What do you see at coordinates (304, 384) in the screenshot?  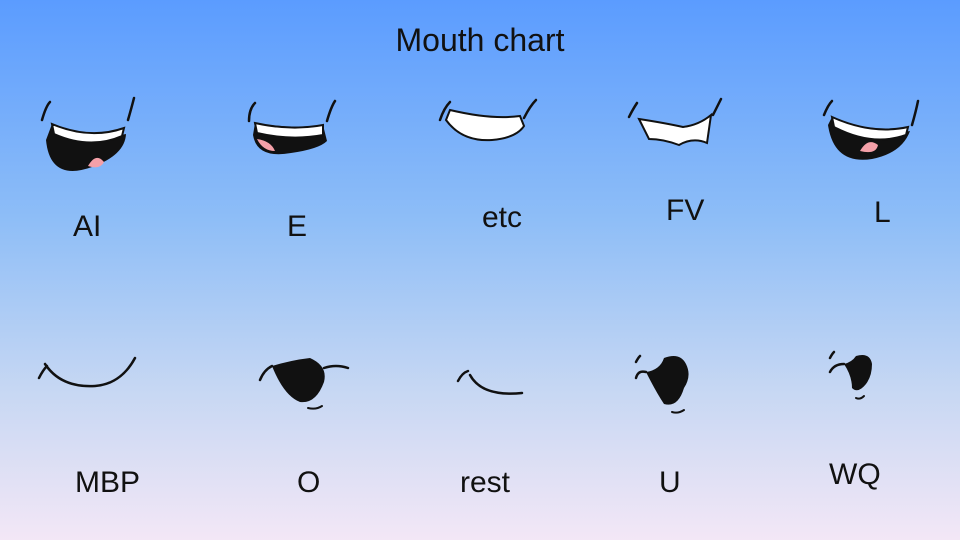 I see `mouth-o-icon` at bounding box center [304, 384].